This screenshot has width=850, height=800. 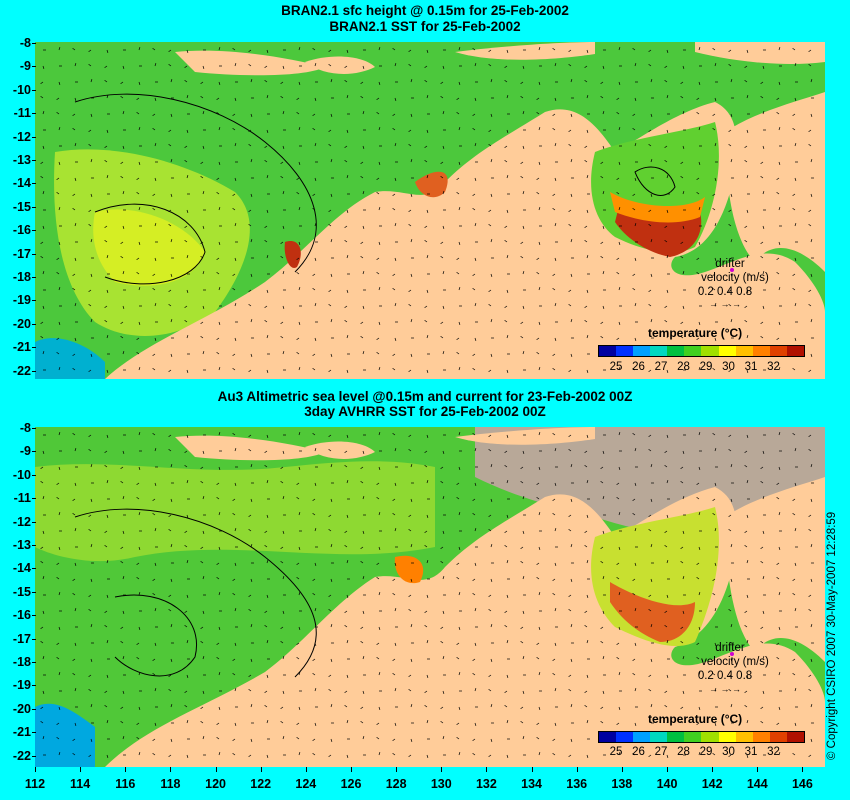 What do you see at coordinates (735, 662) in the screenshot?
I see `bottom-velocity-label: velocity (m/s)` at bounding box center [735, 662].